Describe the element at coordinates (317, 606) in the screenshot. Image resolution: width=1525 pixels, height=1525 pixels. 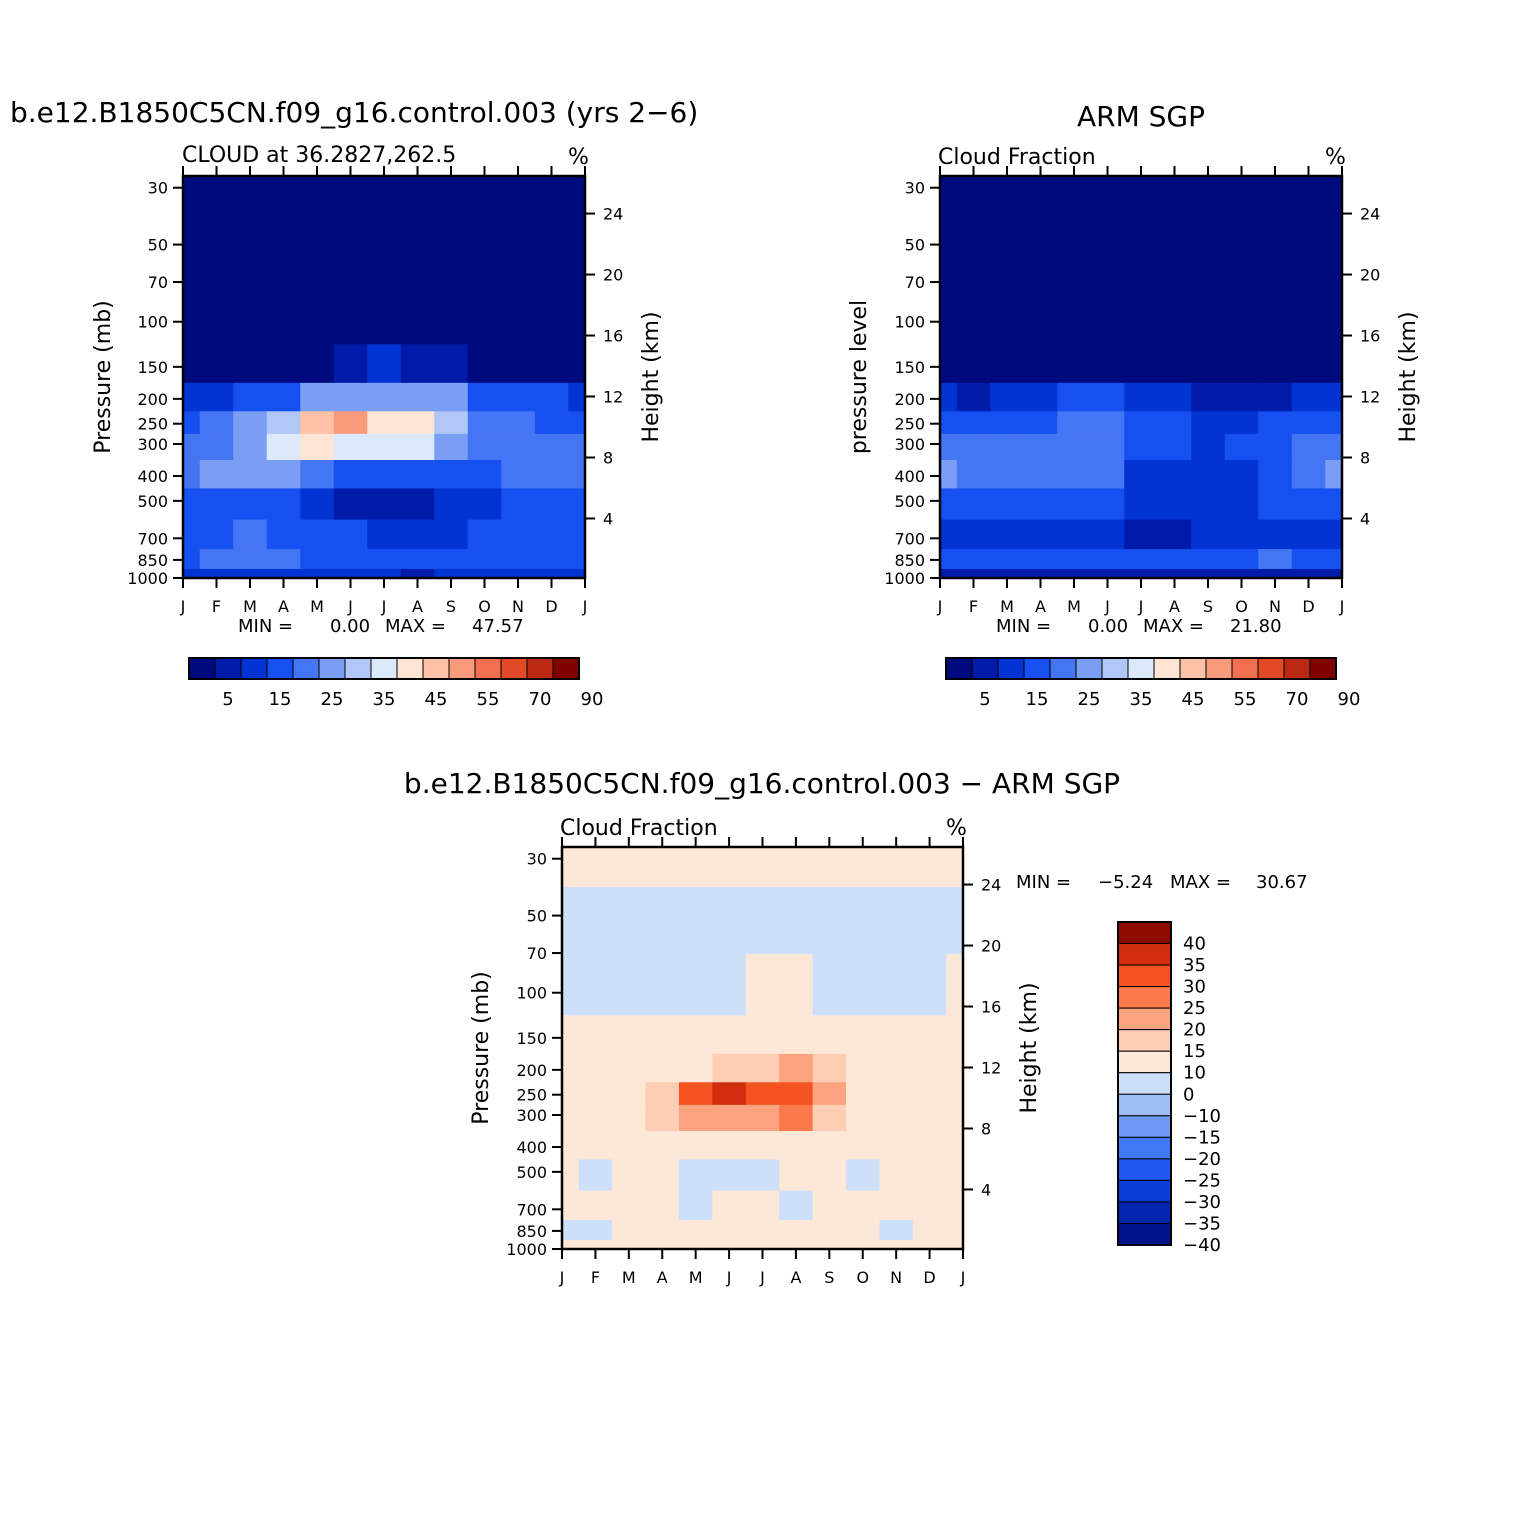
I see `x-tick-label: M` at that location.